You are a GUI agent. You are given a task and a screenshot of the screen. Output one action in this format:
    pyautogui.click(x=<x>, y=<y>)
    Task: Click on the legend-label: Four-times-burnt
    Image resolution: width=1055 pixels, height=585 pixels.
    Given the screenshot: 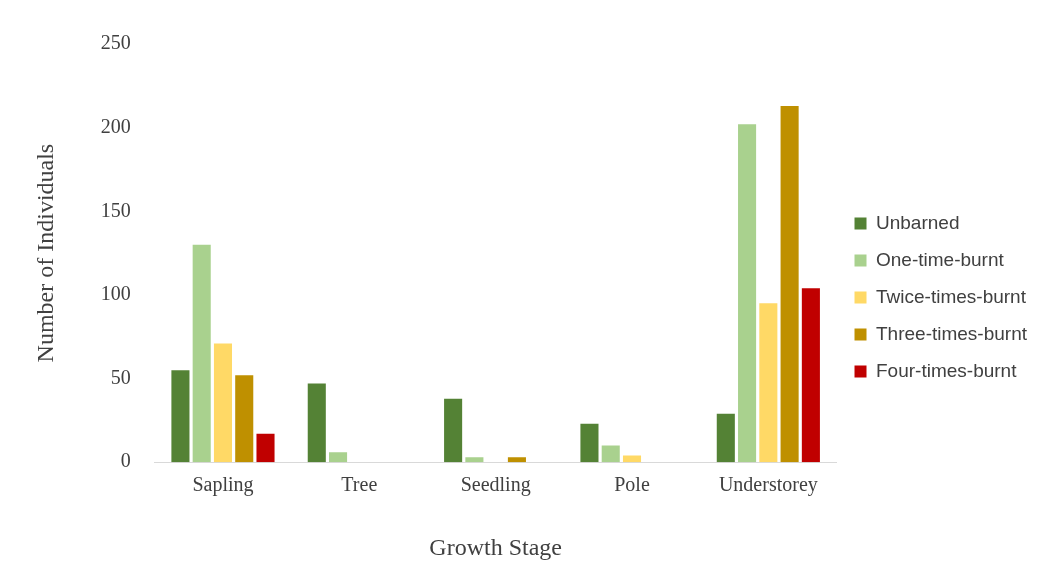 What is the action you would take?
    pyautogui.click(x=947, y=370)
    